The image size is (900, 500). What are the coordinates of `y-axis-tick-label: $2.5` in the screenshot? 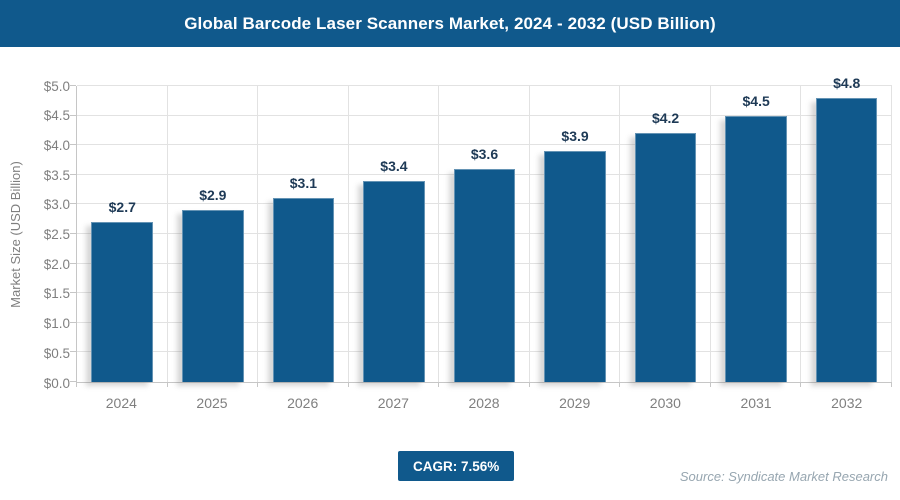 It's located at (56, 234).